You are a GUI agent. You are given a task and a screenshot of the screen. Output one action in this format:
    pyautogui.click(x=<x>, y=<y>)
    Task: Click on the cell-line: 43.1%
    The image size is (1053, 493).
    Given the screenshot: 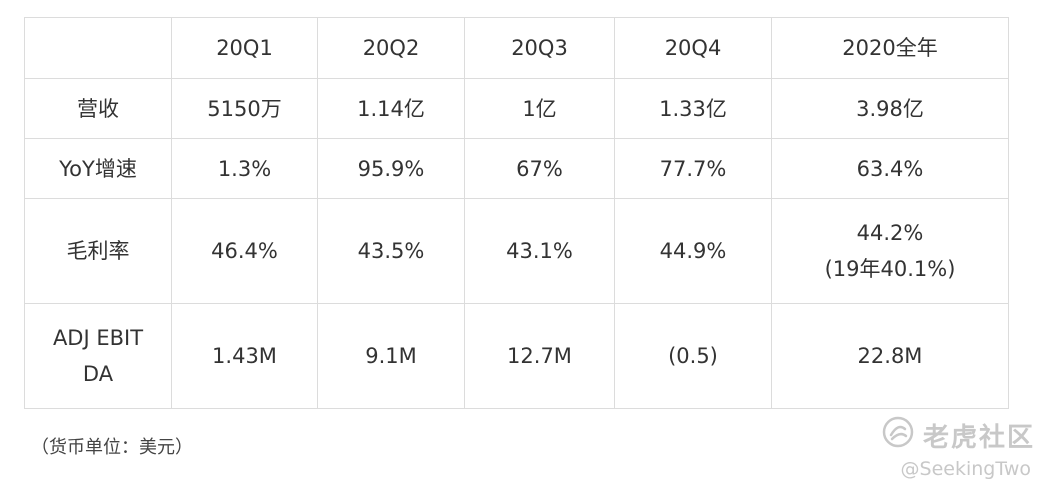 What is the action you would take?
    pyautogui.click(x=539, y=251)
    